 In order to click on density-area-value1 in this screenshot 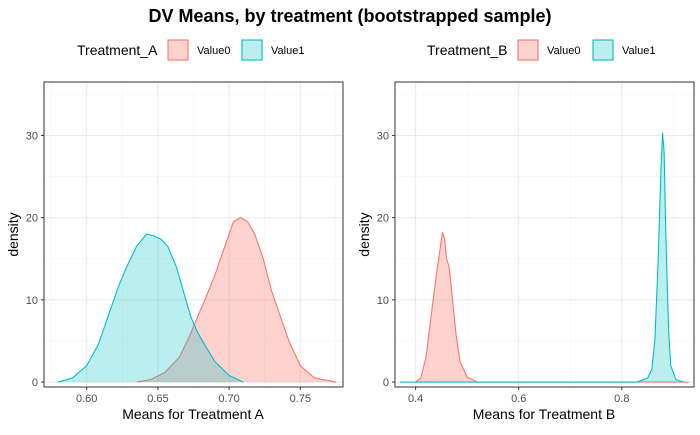, I will do `click(151, 308)`.